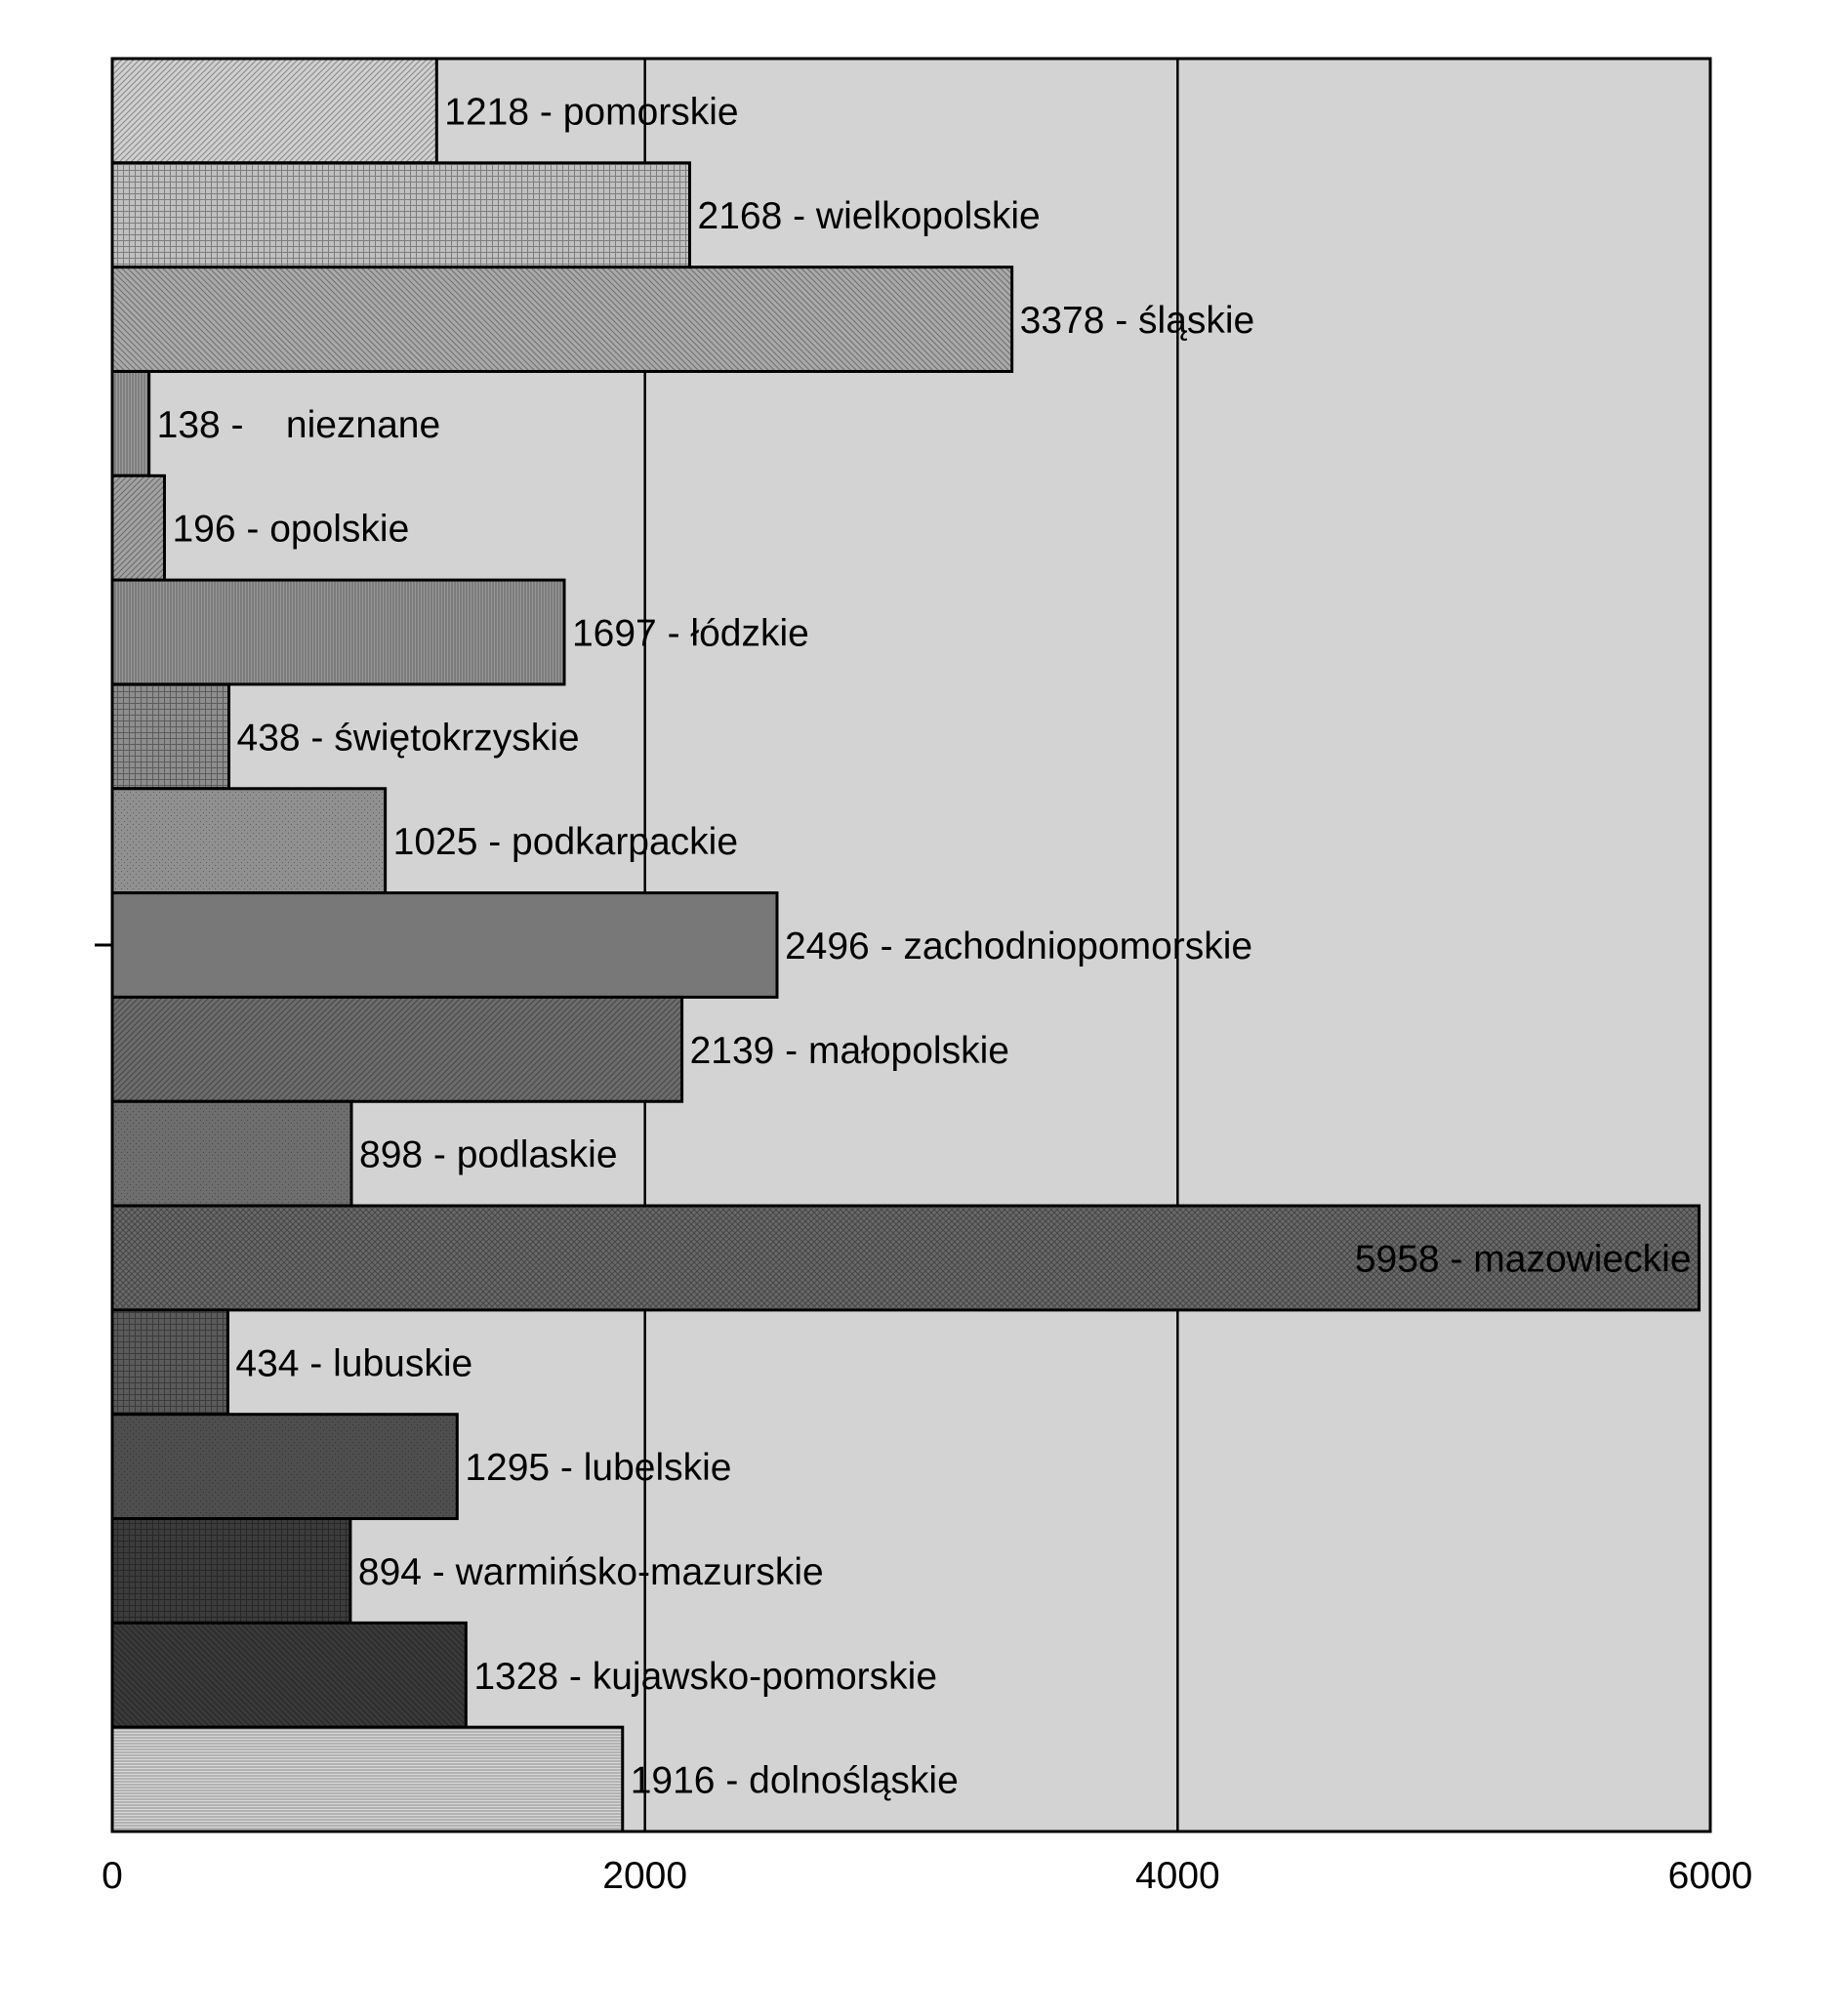  What do you see at coordinates (644, 1876) in the screenshot?
I see `x-tick-label: 2000` at bounding box center [644, 1876].